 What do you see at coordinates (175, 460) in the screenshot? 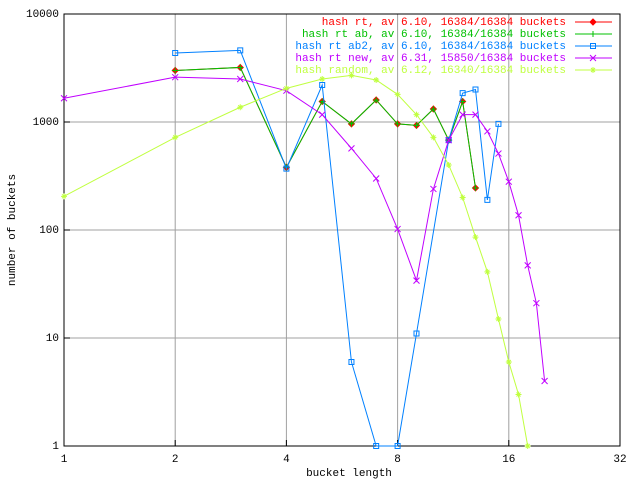
I see `x-tick-label: 2` at bounding box center [175, 460].